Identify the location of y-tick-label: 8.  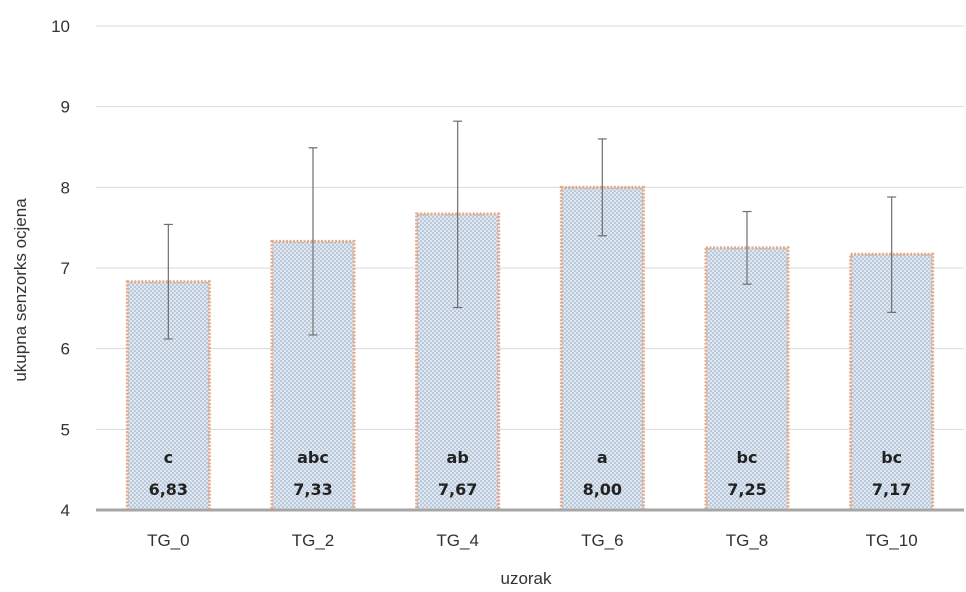
(65, 187).